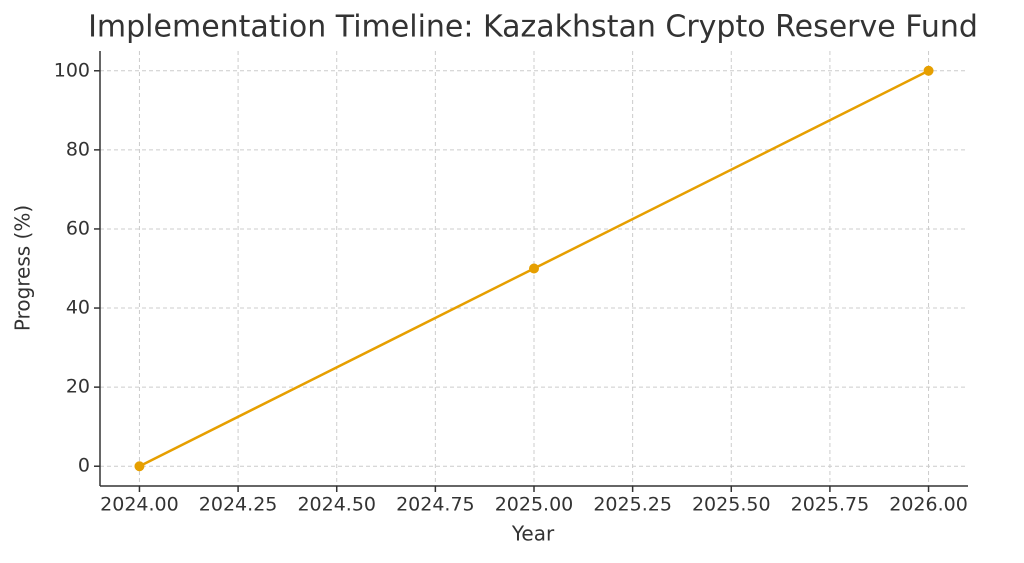 The image size is (1024, 563). What do you see at coordinates (336, 505) in the screenshot?
I see `x-tick-label: 2024.50` at bounding box center [336, 505].